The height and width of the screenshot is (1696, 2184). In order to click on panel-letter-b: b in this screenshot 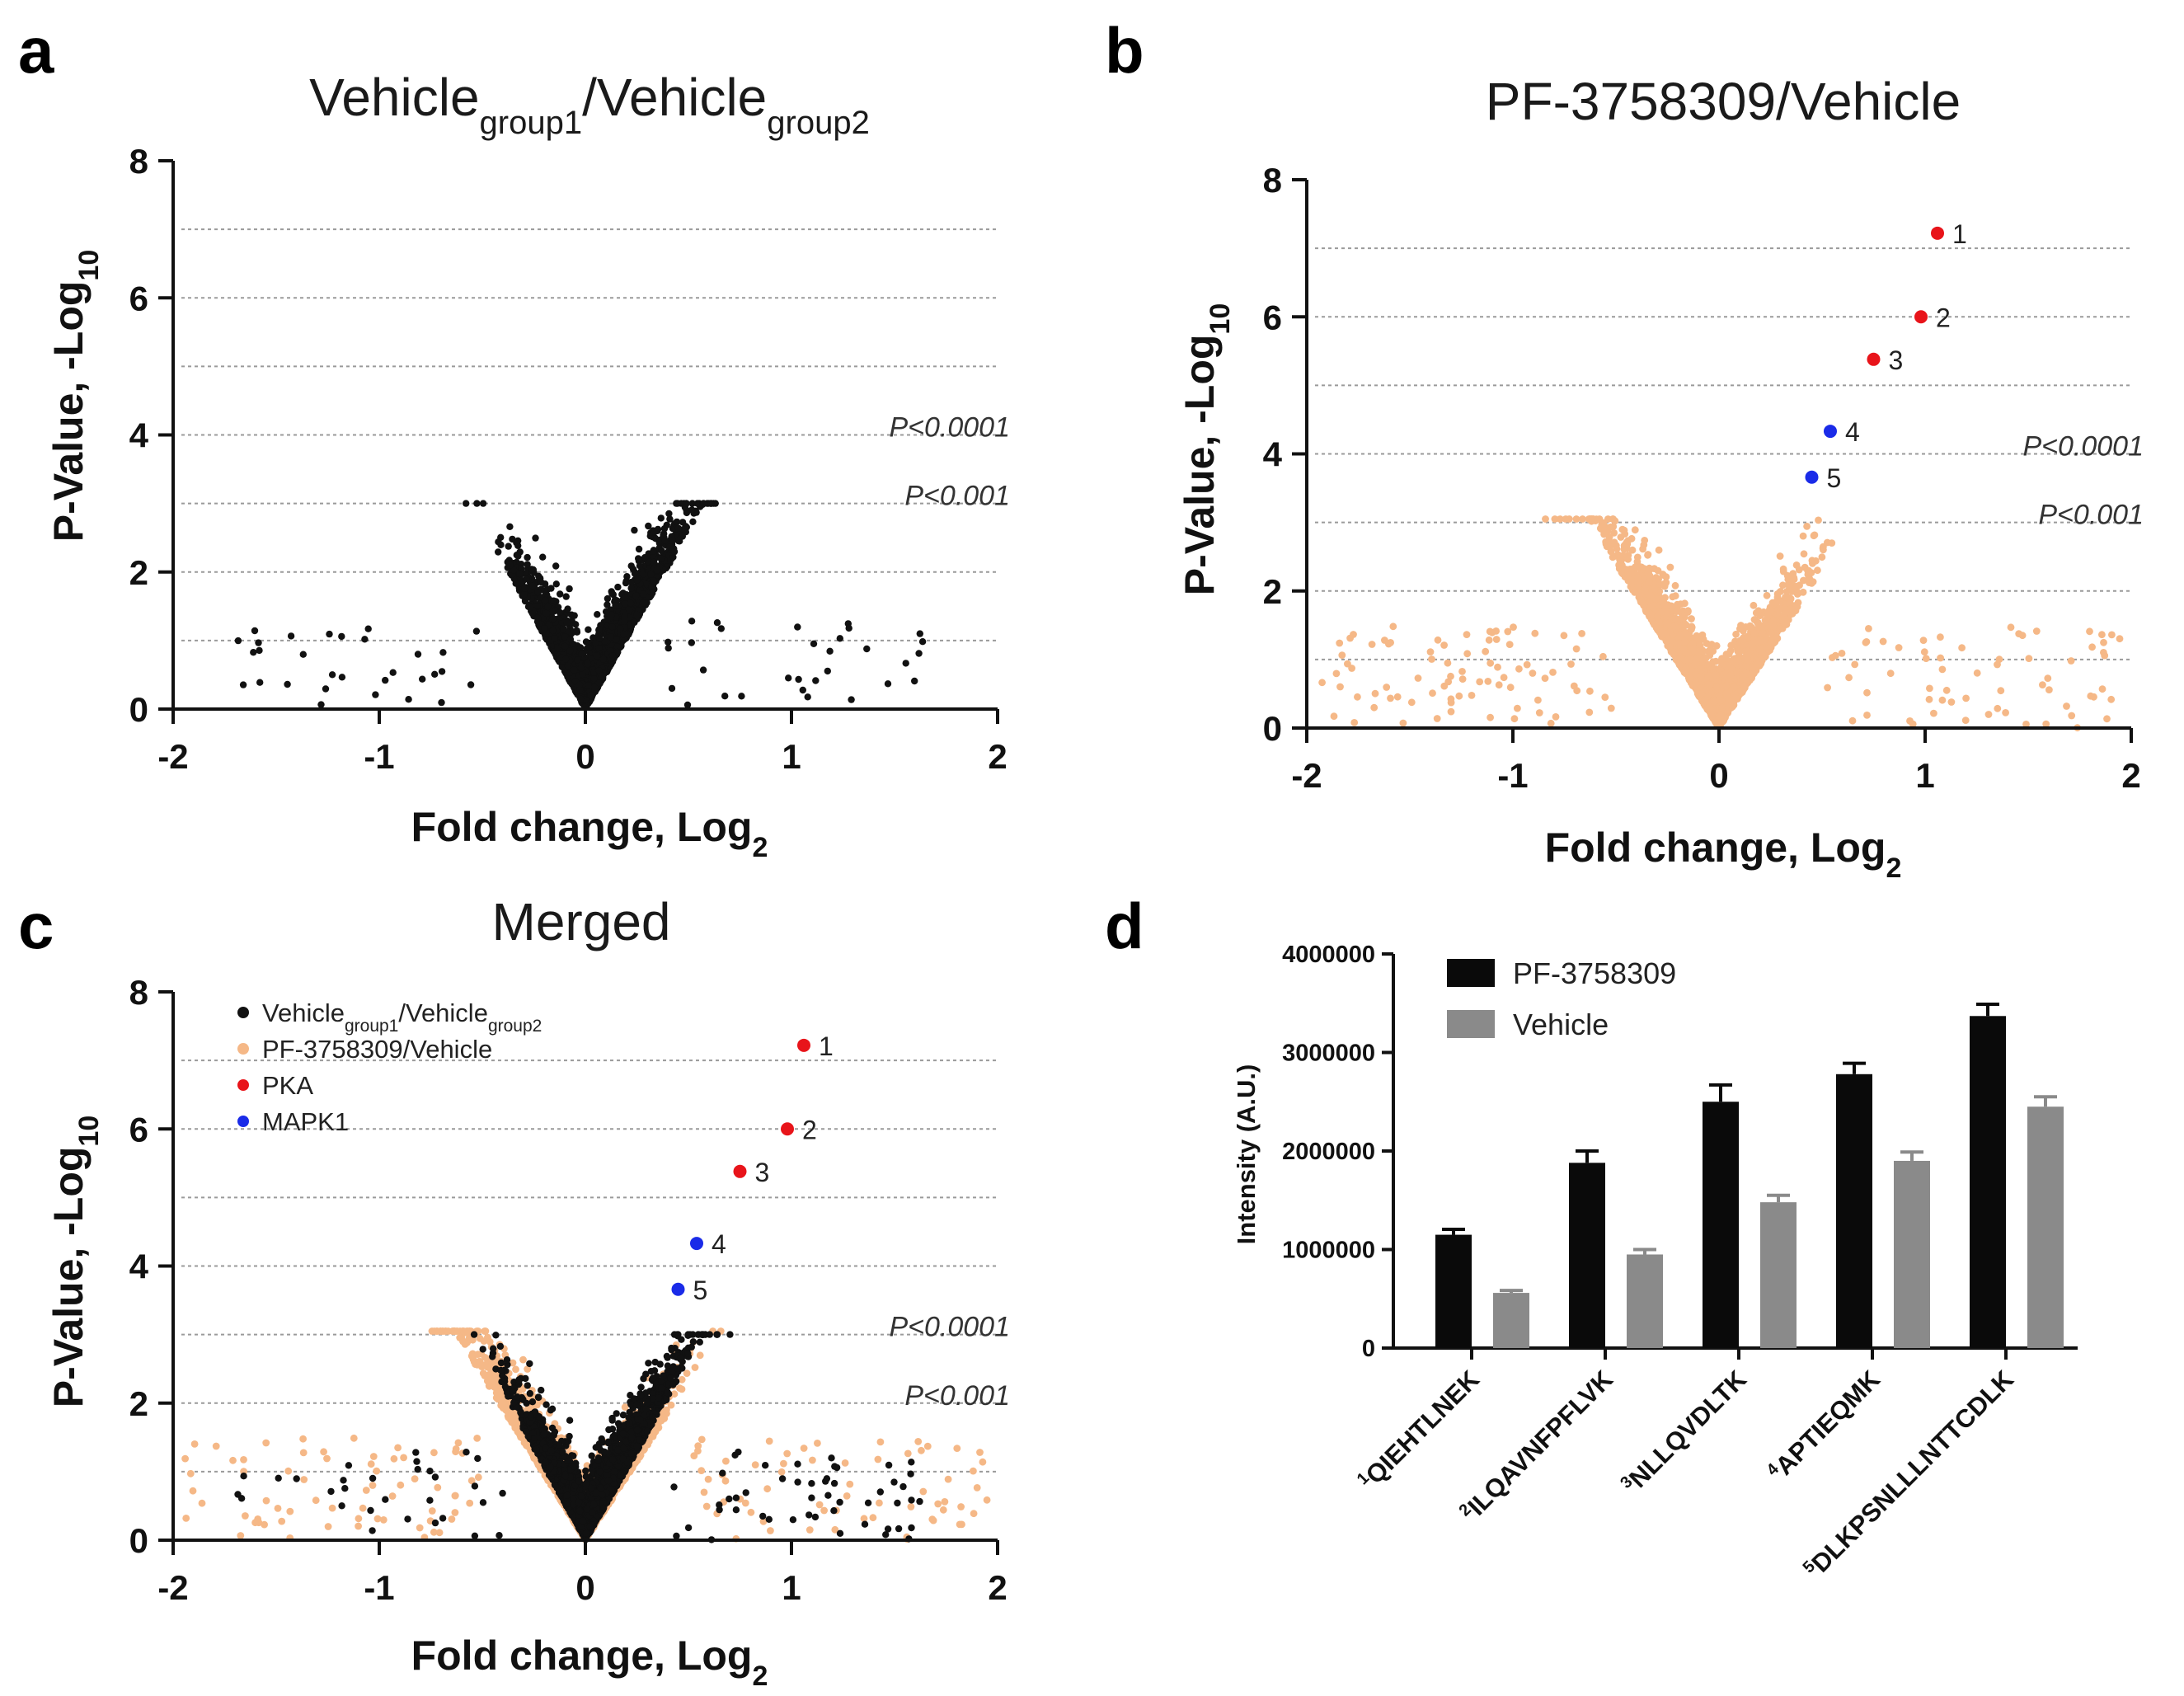, I will do `click(1124, 50)`.